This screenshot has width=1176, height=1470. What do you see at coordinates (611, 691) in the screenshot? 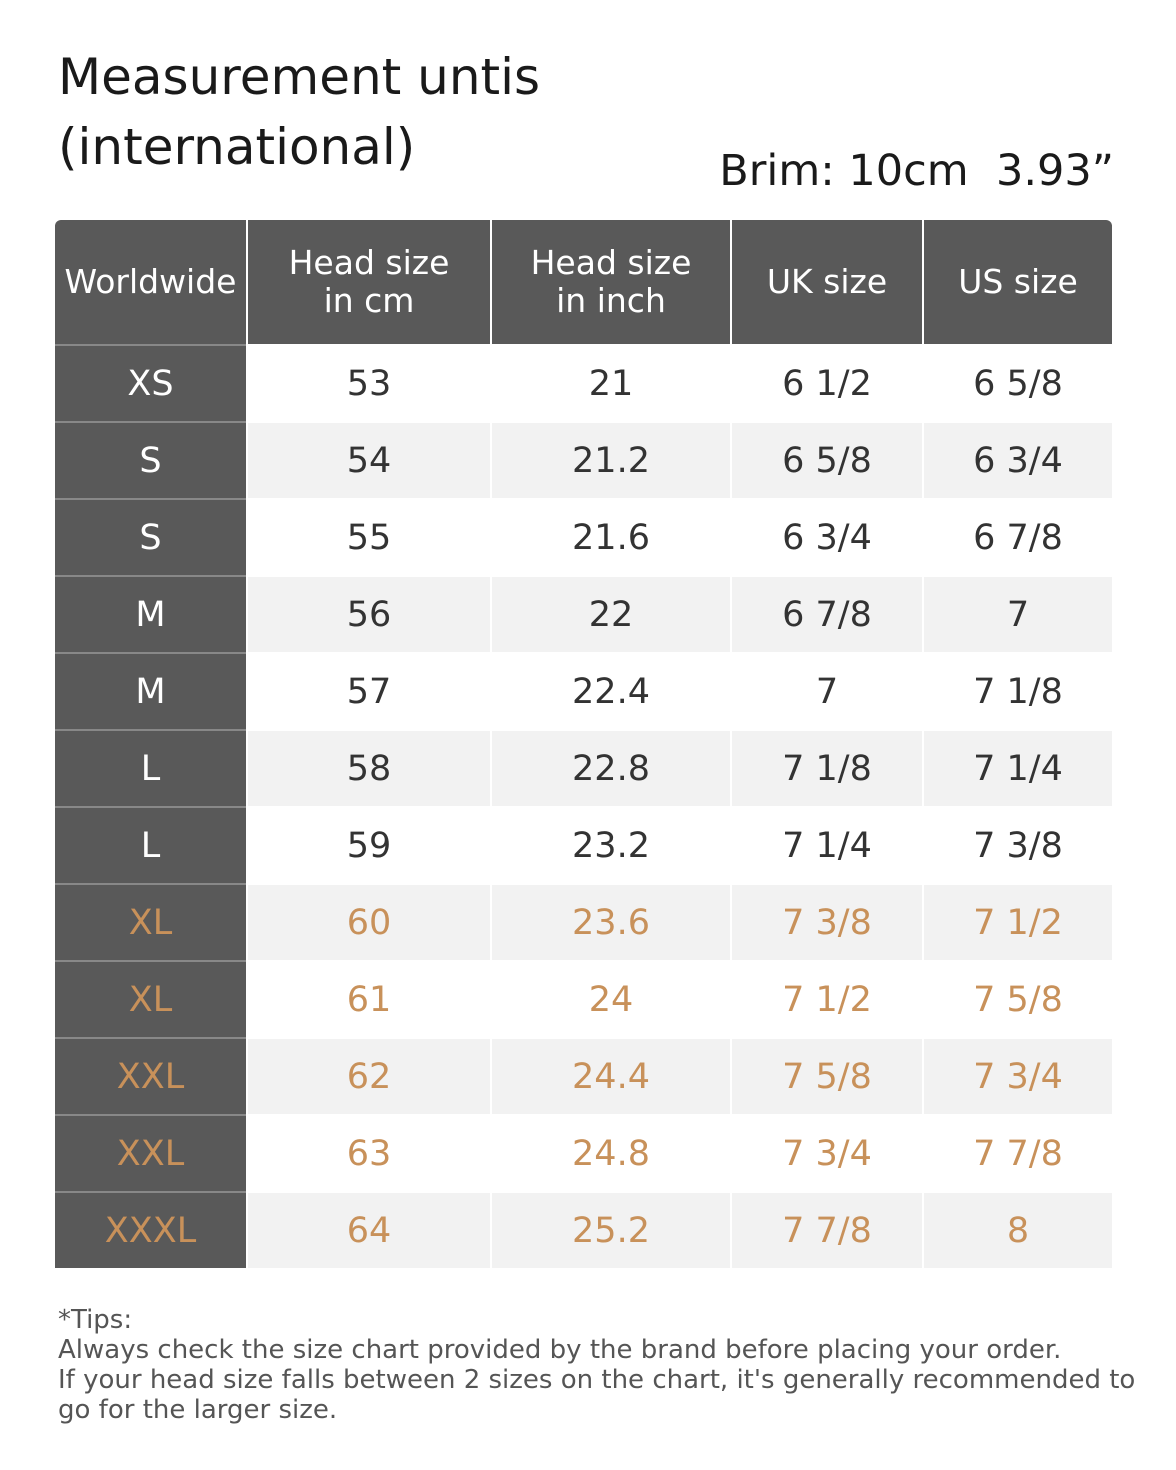
I see `cell: 22.4` at bounding box center [611, 691].